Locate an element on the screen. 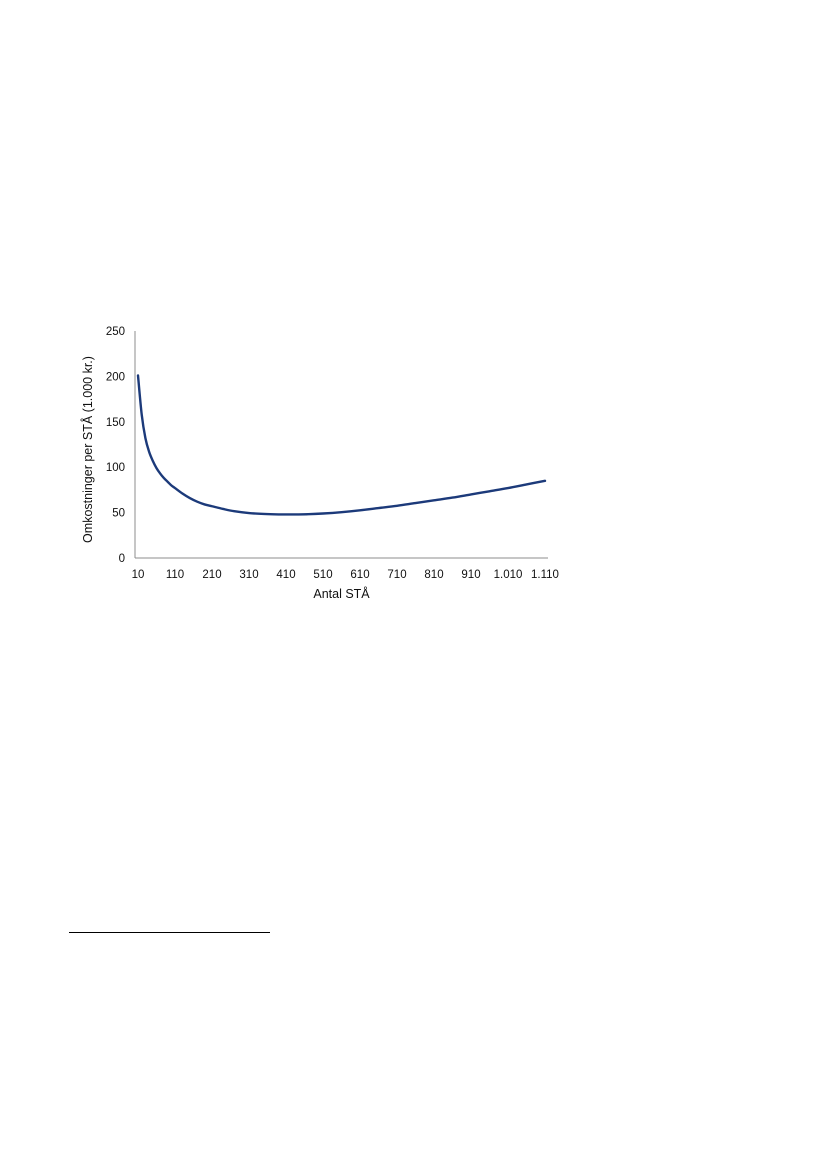  y-tick-label: 200 is located at coordinates (115, 377).